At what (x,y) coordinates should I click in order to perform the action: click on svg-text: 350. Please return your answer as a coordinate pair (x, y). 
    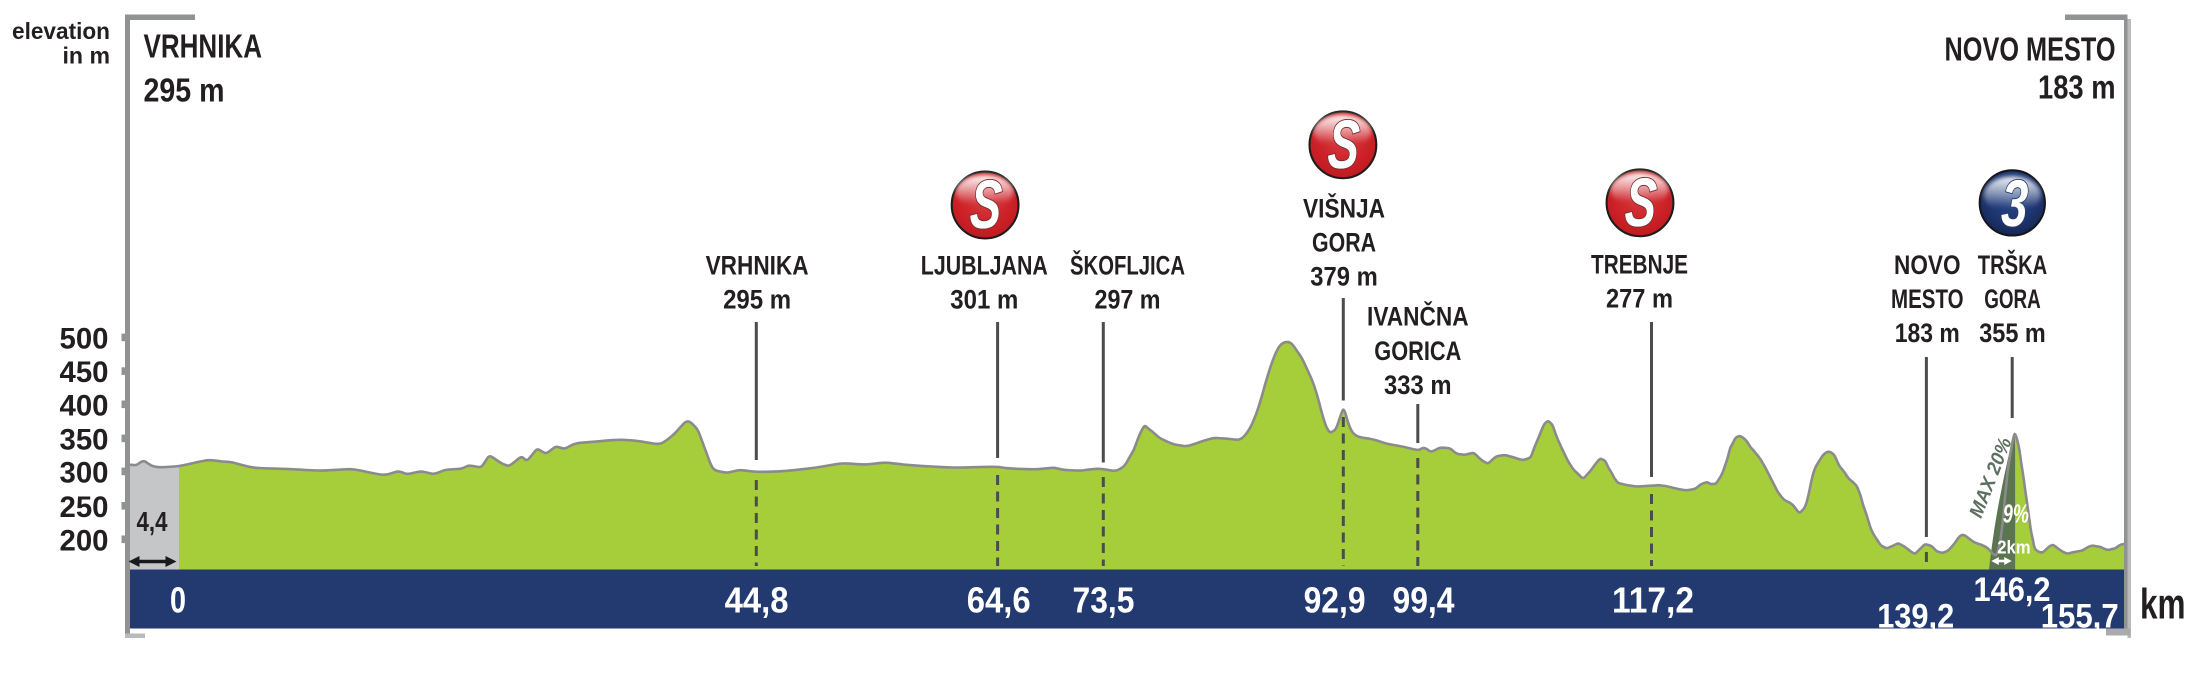
    Looking at the image, I should click on (84, 439).